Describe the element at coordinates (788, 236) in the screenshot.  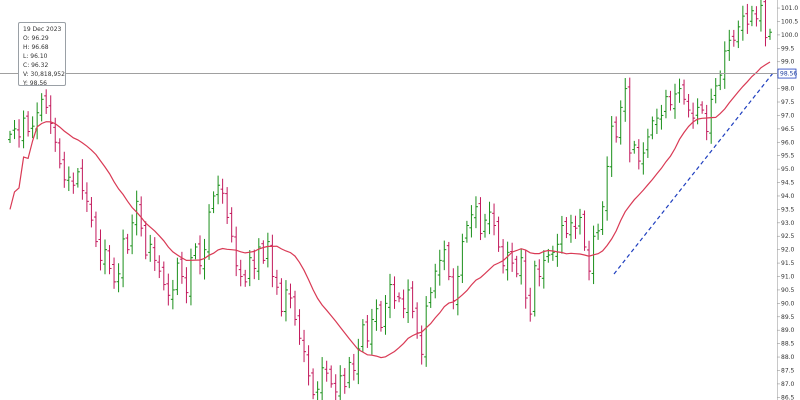
I see `y-tick-label: 92.5` at that location.